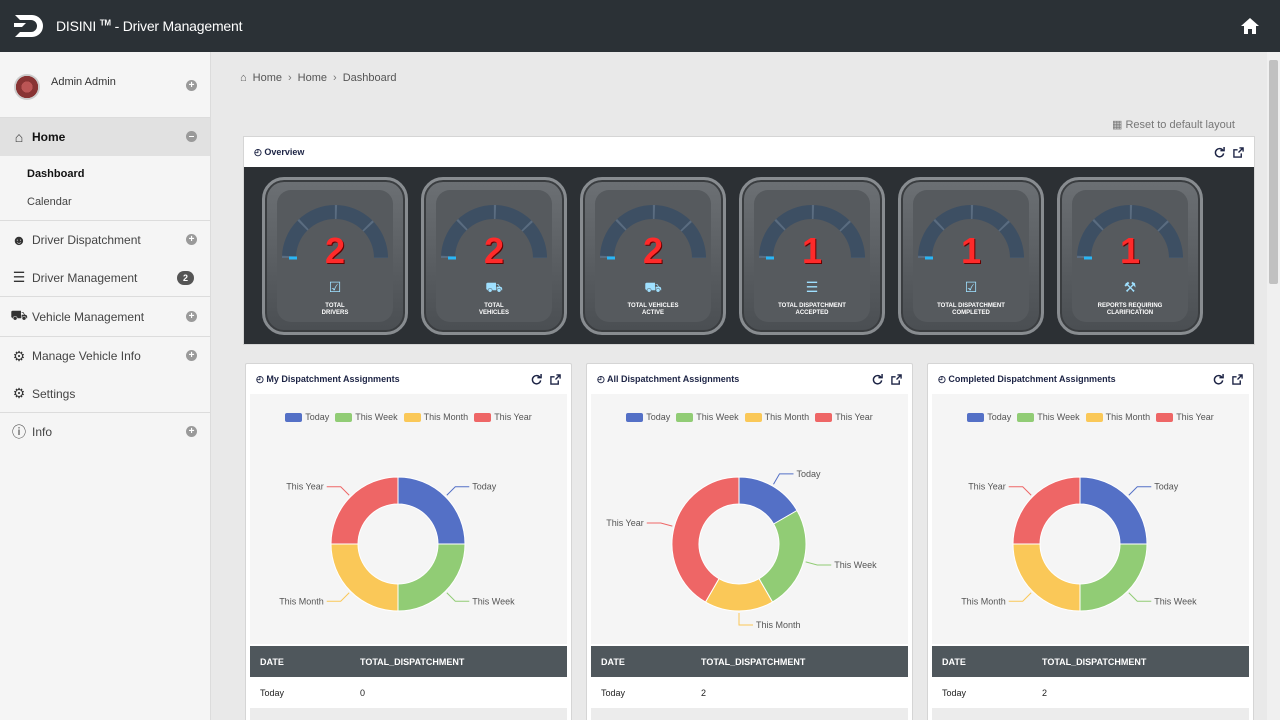 This screenshot has height=720, width=1280. I want to click on card-title: ◴ My Dispatchment Assignments, so click(328, 379).